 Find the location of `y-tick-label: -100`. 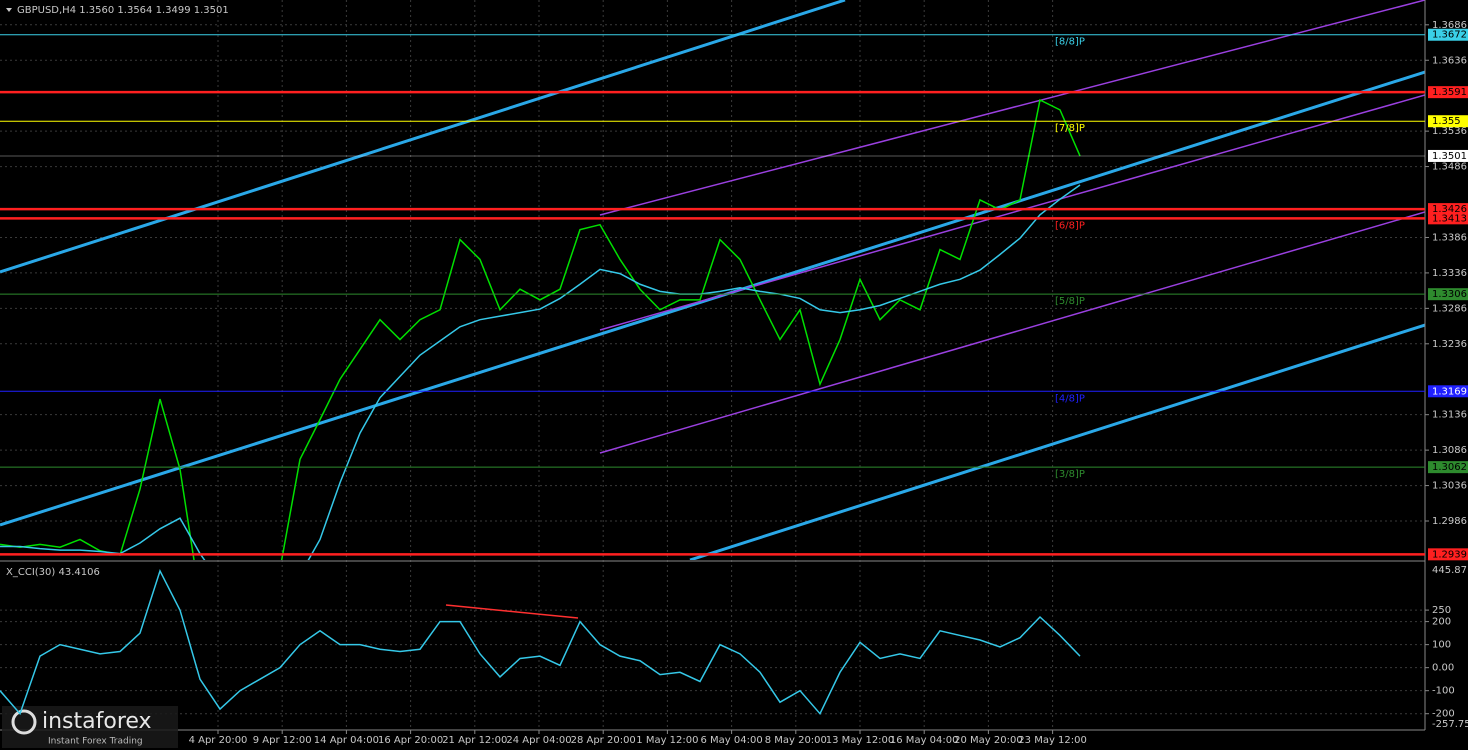

y-tick-label: -100 is located at coordinates (1443, 691).